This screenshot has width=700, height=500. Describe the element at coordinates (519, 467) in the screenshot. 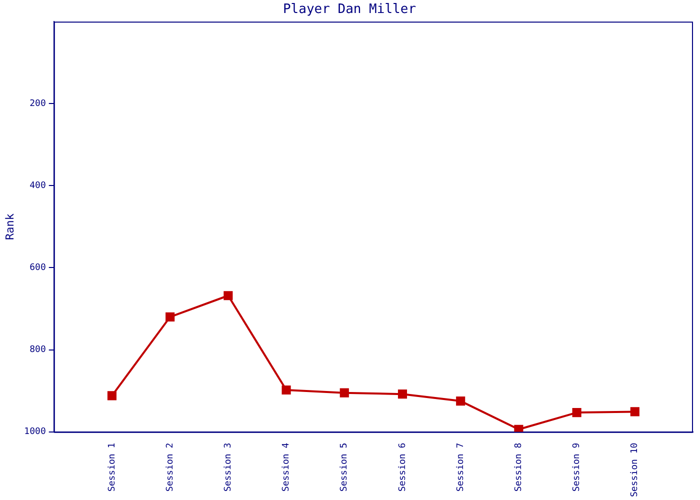

I see `x-tick-label: Session 8` at that location.